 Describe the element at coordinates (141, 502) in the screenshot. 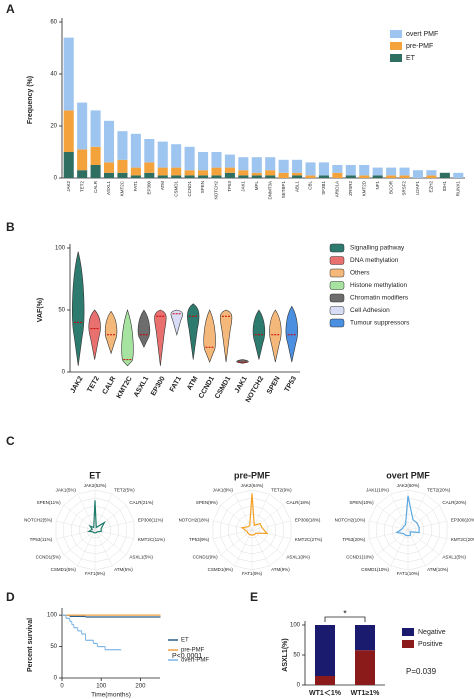

I see `radar-label: CALR(21%)` at that location.